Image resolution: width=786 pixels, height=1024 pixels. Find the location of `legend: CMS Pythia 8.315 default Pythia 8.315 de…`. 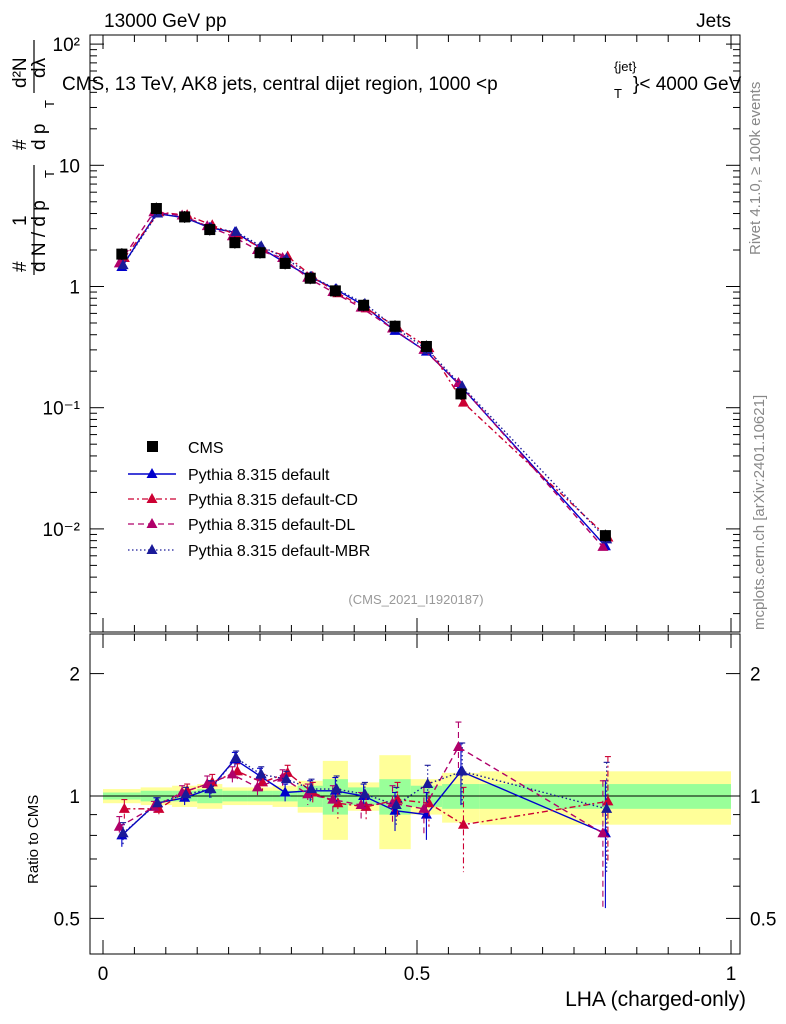

legend: CMS Pythia 8.315 default Pythia 8.315 de… is located at coordinates (249, 500).